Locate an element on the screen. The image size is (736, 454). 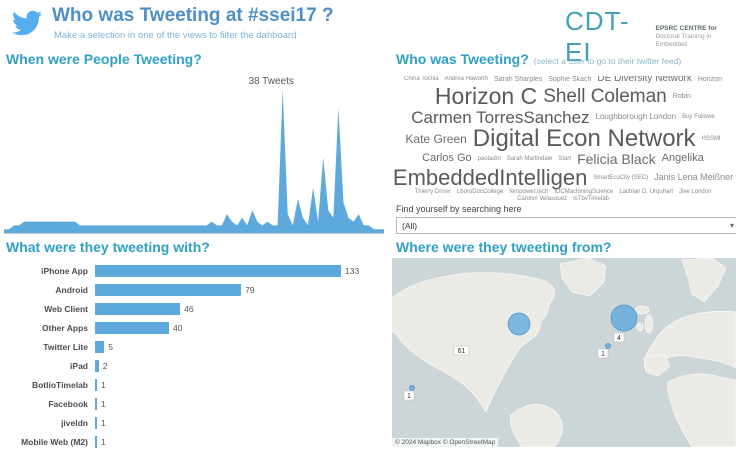
user-word: Sophie Skach is located at coordinates (570, 79).